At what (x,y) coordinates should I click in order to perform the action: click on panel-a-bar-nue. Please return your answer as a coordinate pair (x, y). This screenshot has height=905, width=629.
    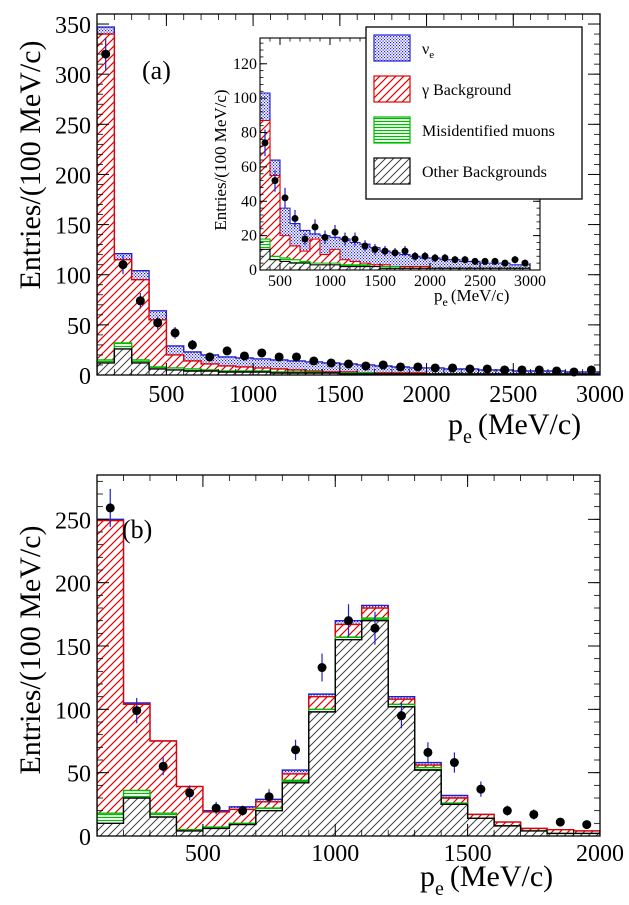
    Looking at the image, I should click on (383, 370).